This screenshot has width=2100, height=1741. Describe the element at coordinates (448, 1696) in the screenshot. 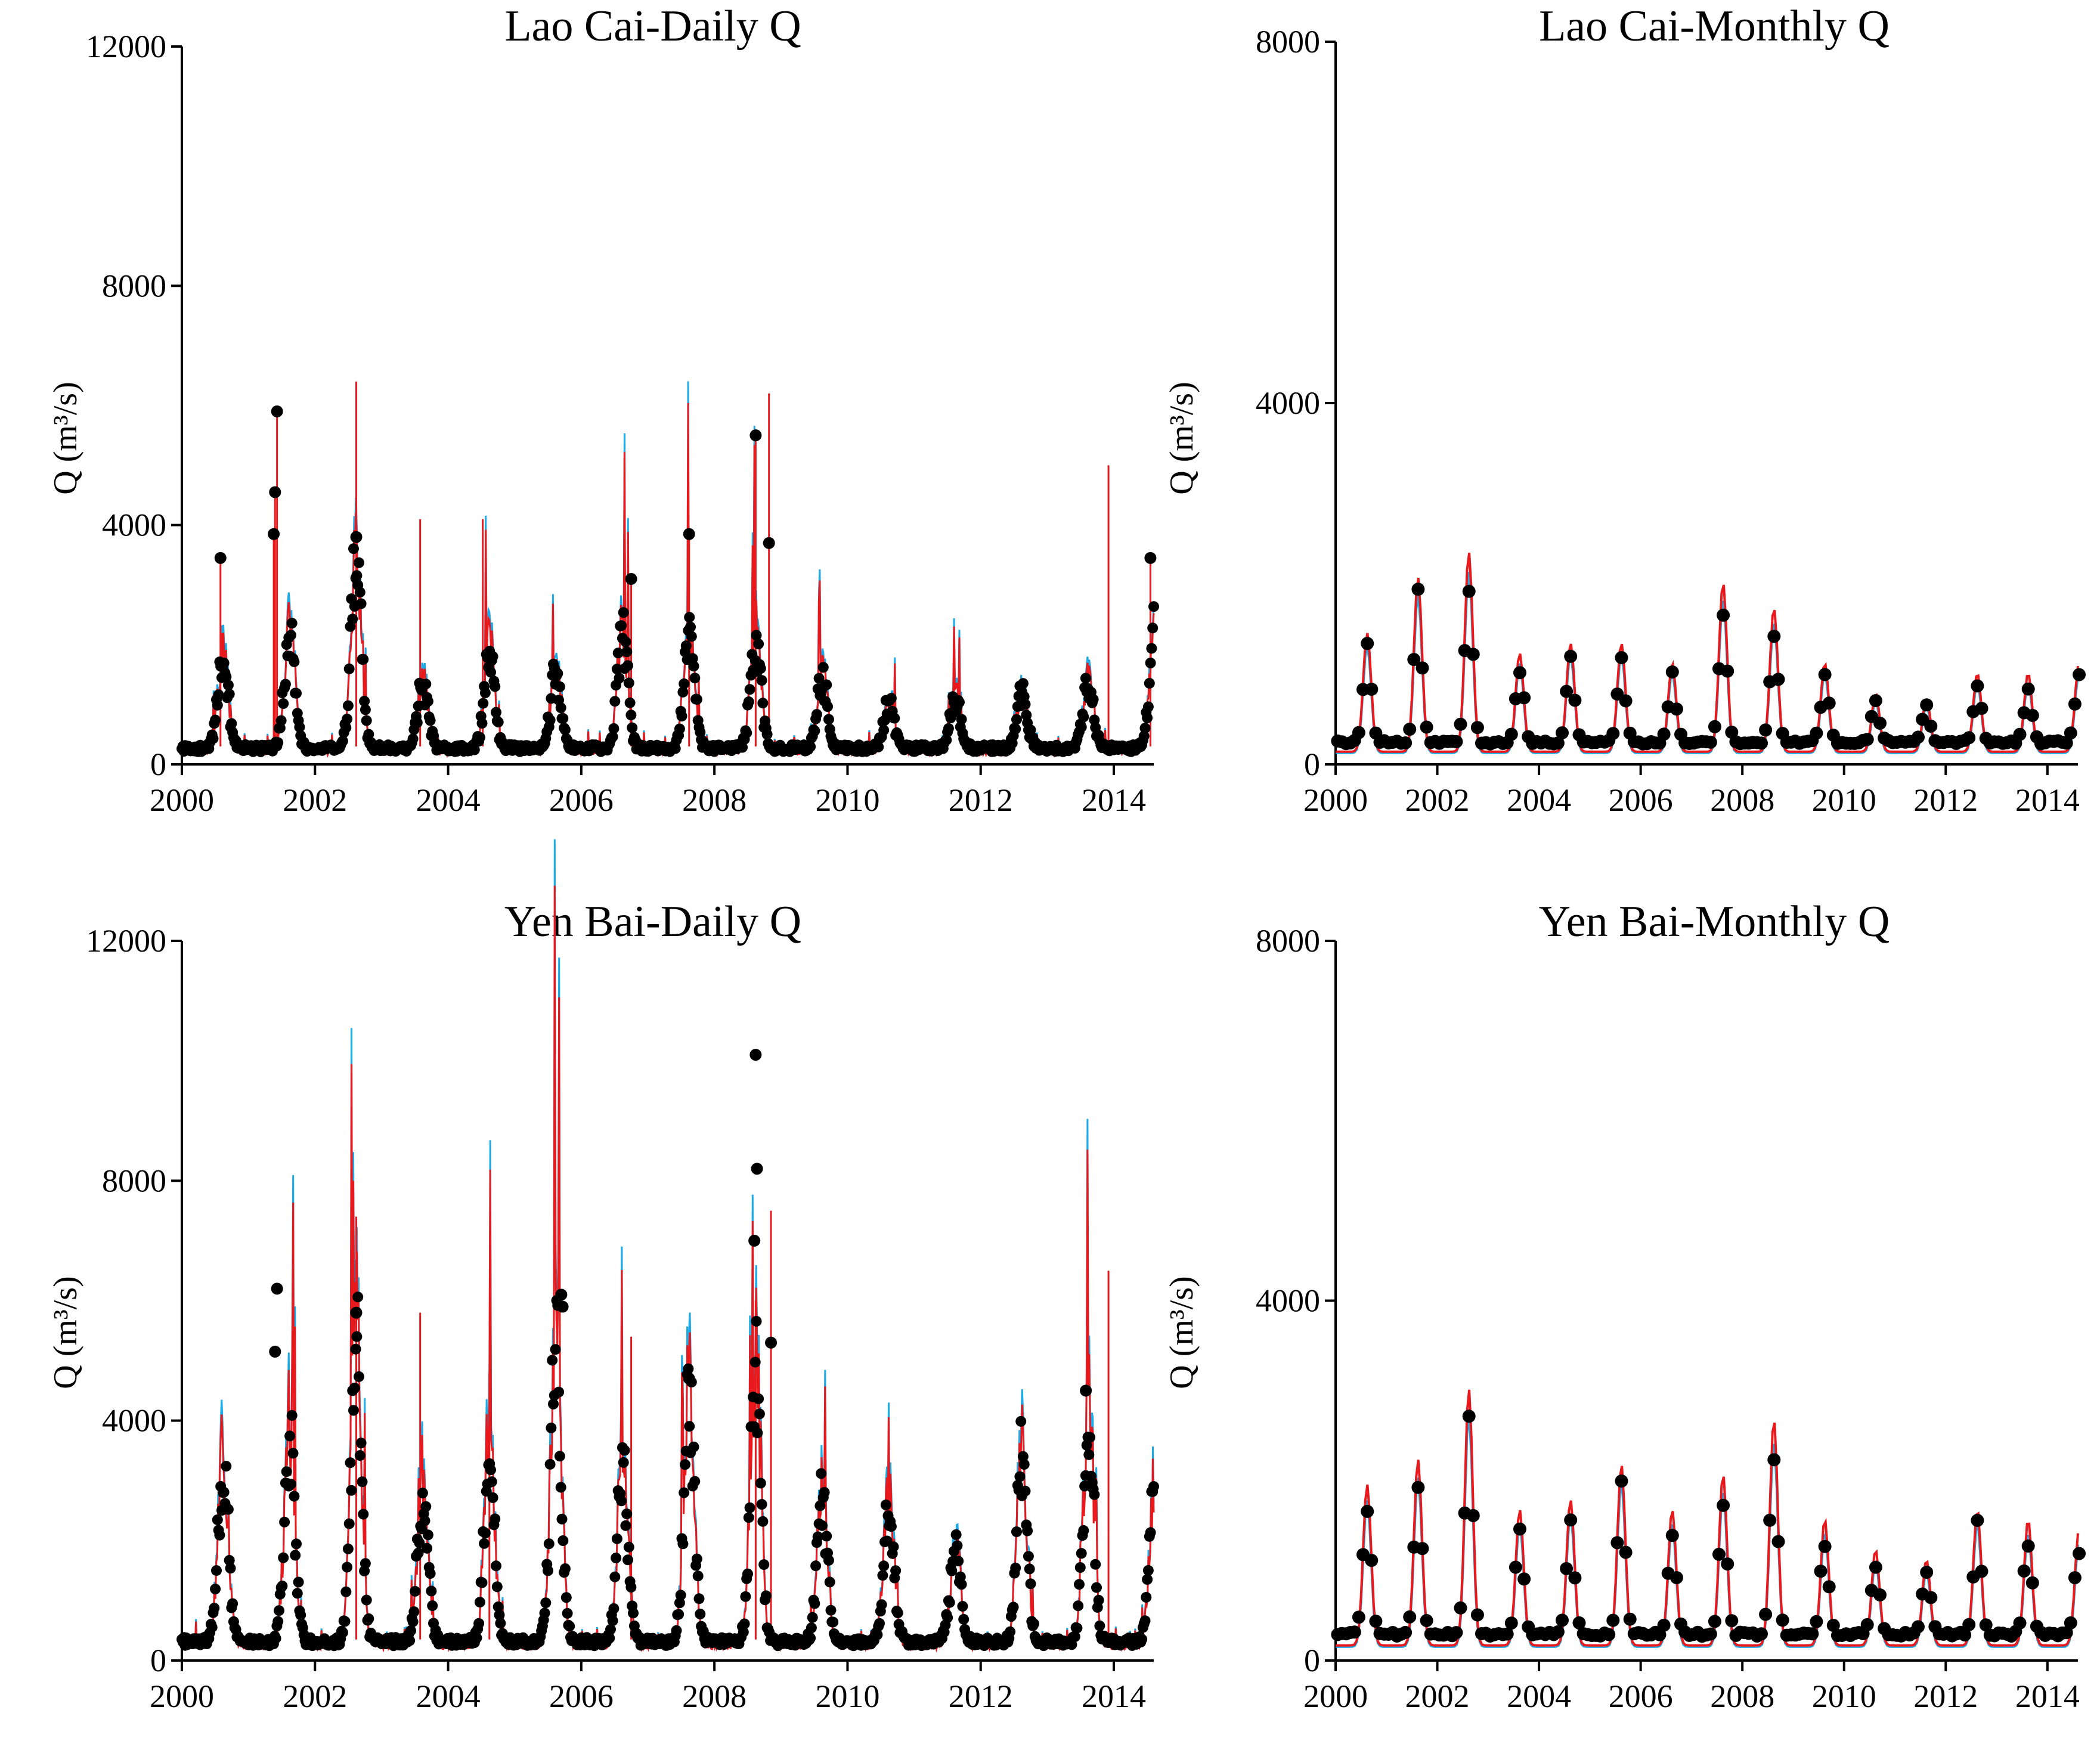

I see `x-tick-label: 2004` at that location.